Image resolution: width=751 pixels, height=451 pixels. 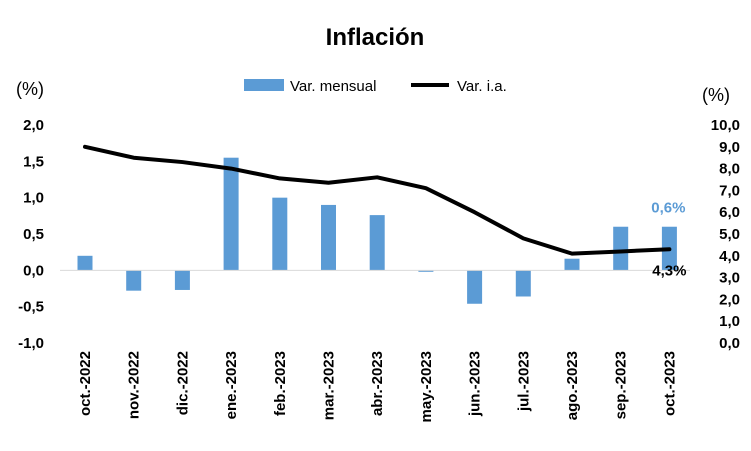 I want to click on right-axis-unit: (%), so click(x=716, y=95).